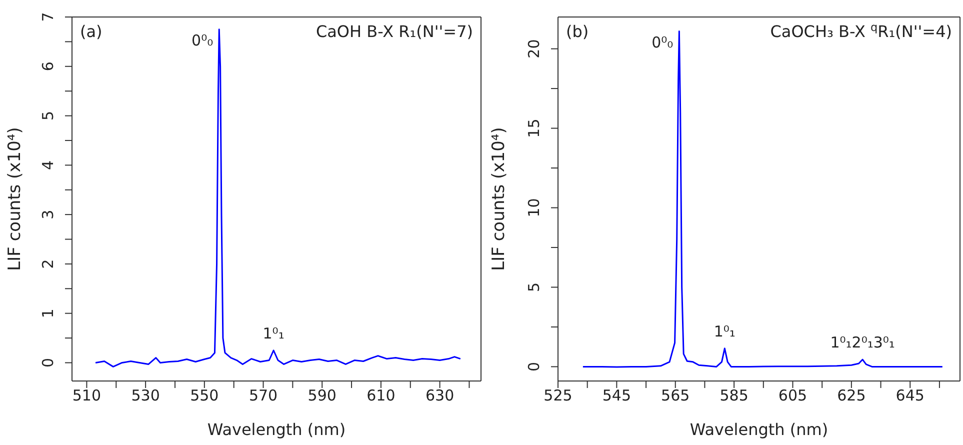 The width and height of the screenshot is (963, 445). I want to click on y-tick-label: 10, so click(534, 208).